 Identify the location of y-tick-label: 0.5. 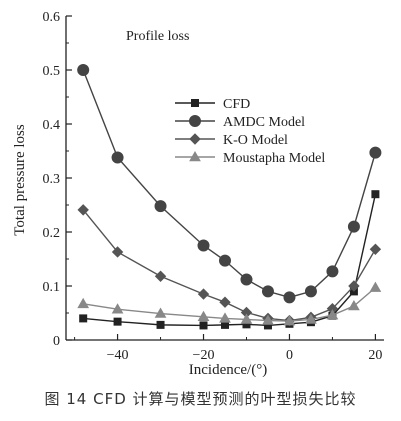
(52, 71).